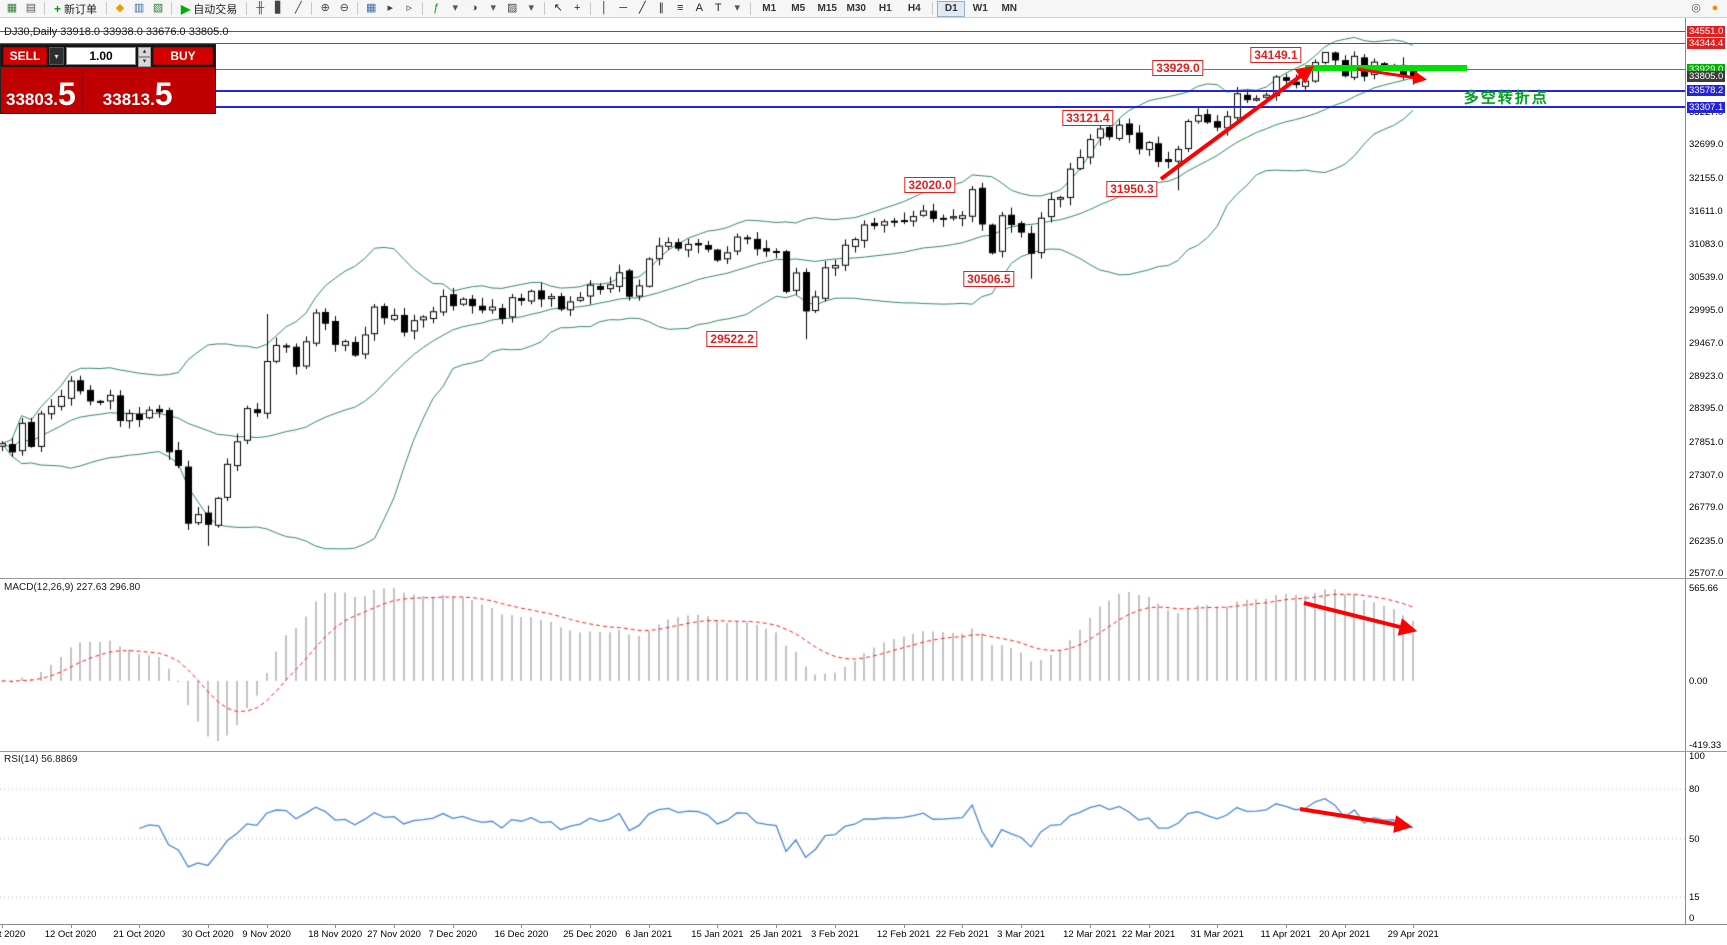 This screenshot has width=1727, height=945. What do you see at coordinates (769, 8) in the screenshot?
I see `timeframe-m1: M1` at bounding box center [769, 8].